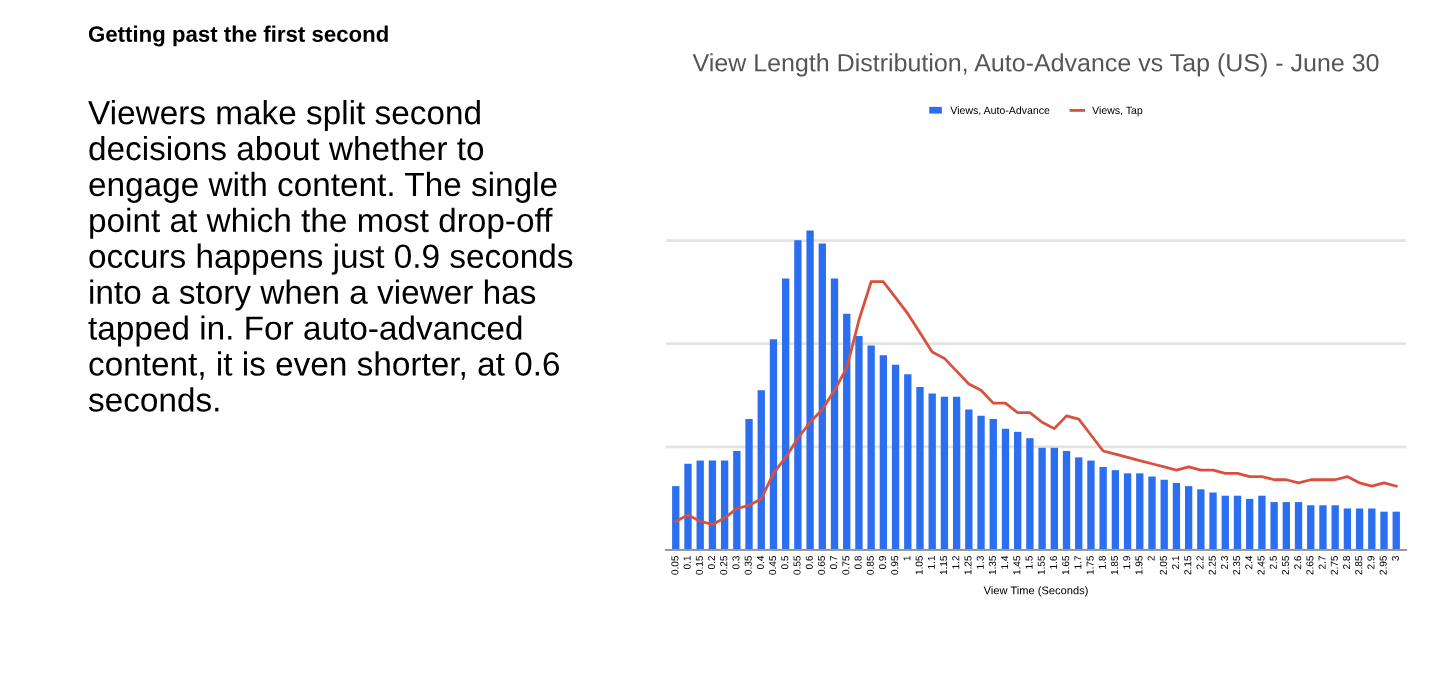  Describe the element at coordinates (238, 36) in the screenshot. I see `text: Getting past the first second` at that location.